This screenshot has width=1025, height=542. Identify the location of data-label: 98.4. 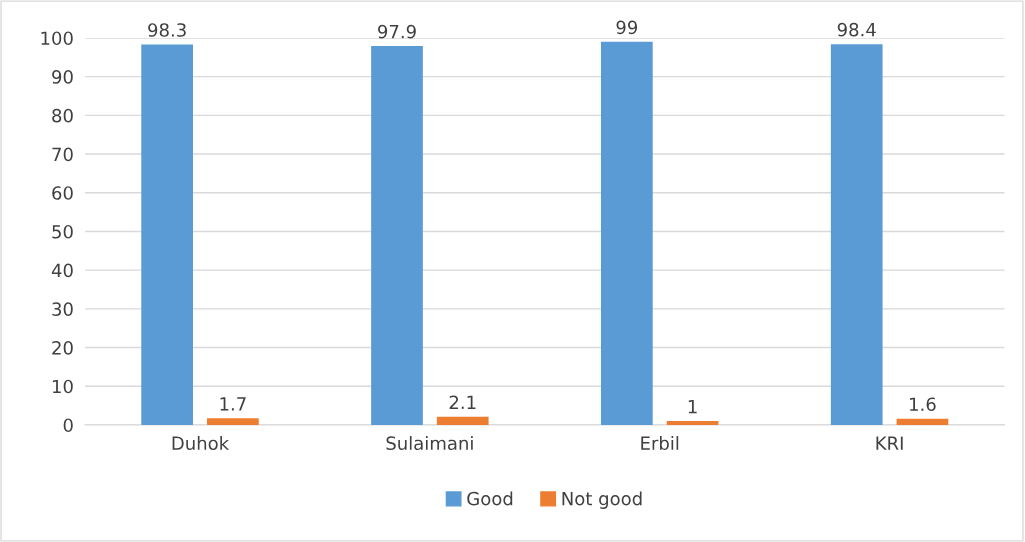
(856, 29).